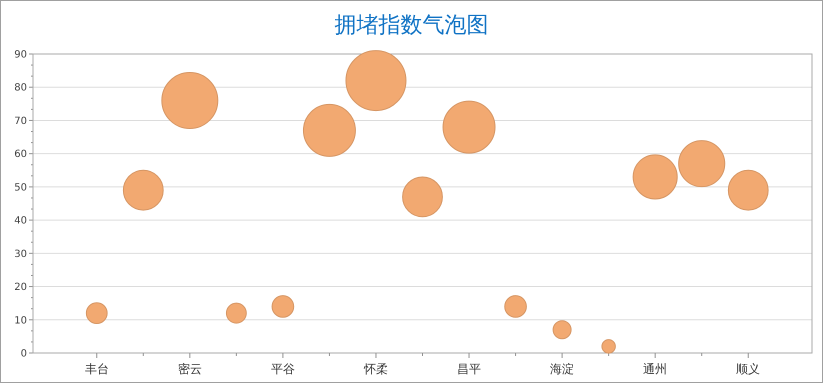 Image resolution: width=823 pixels, height=383 pixels. What do you see at coordinates (190, 369) in the screenshot?
I see `x-tick-label: 密云` at bounding box center [190, 369].